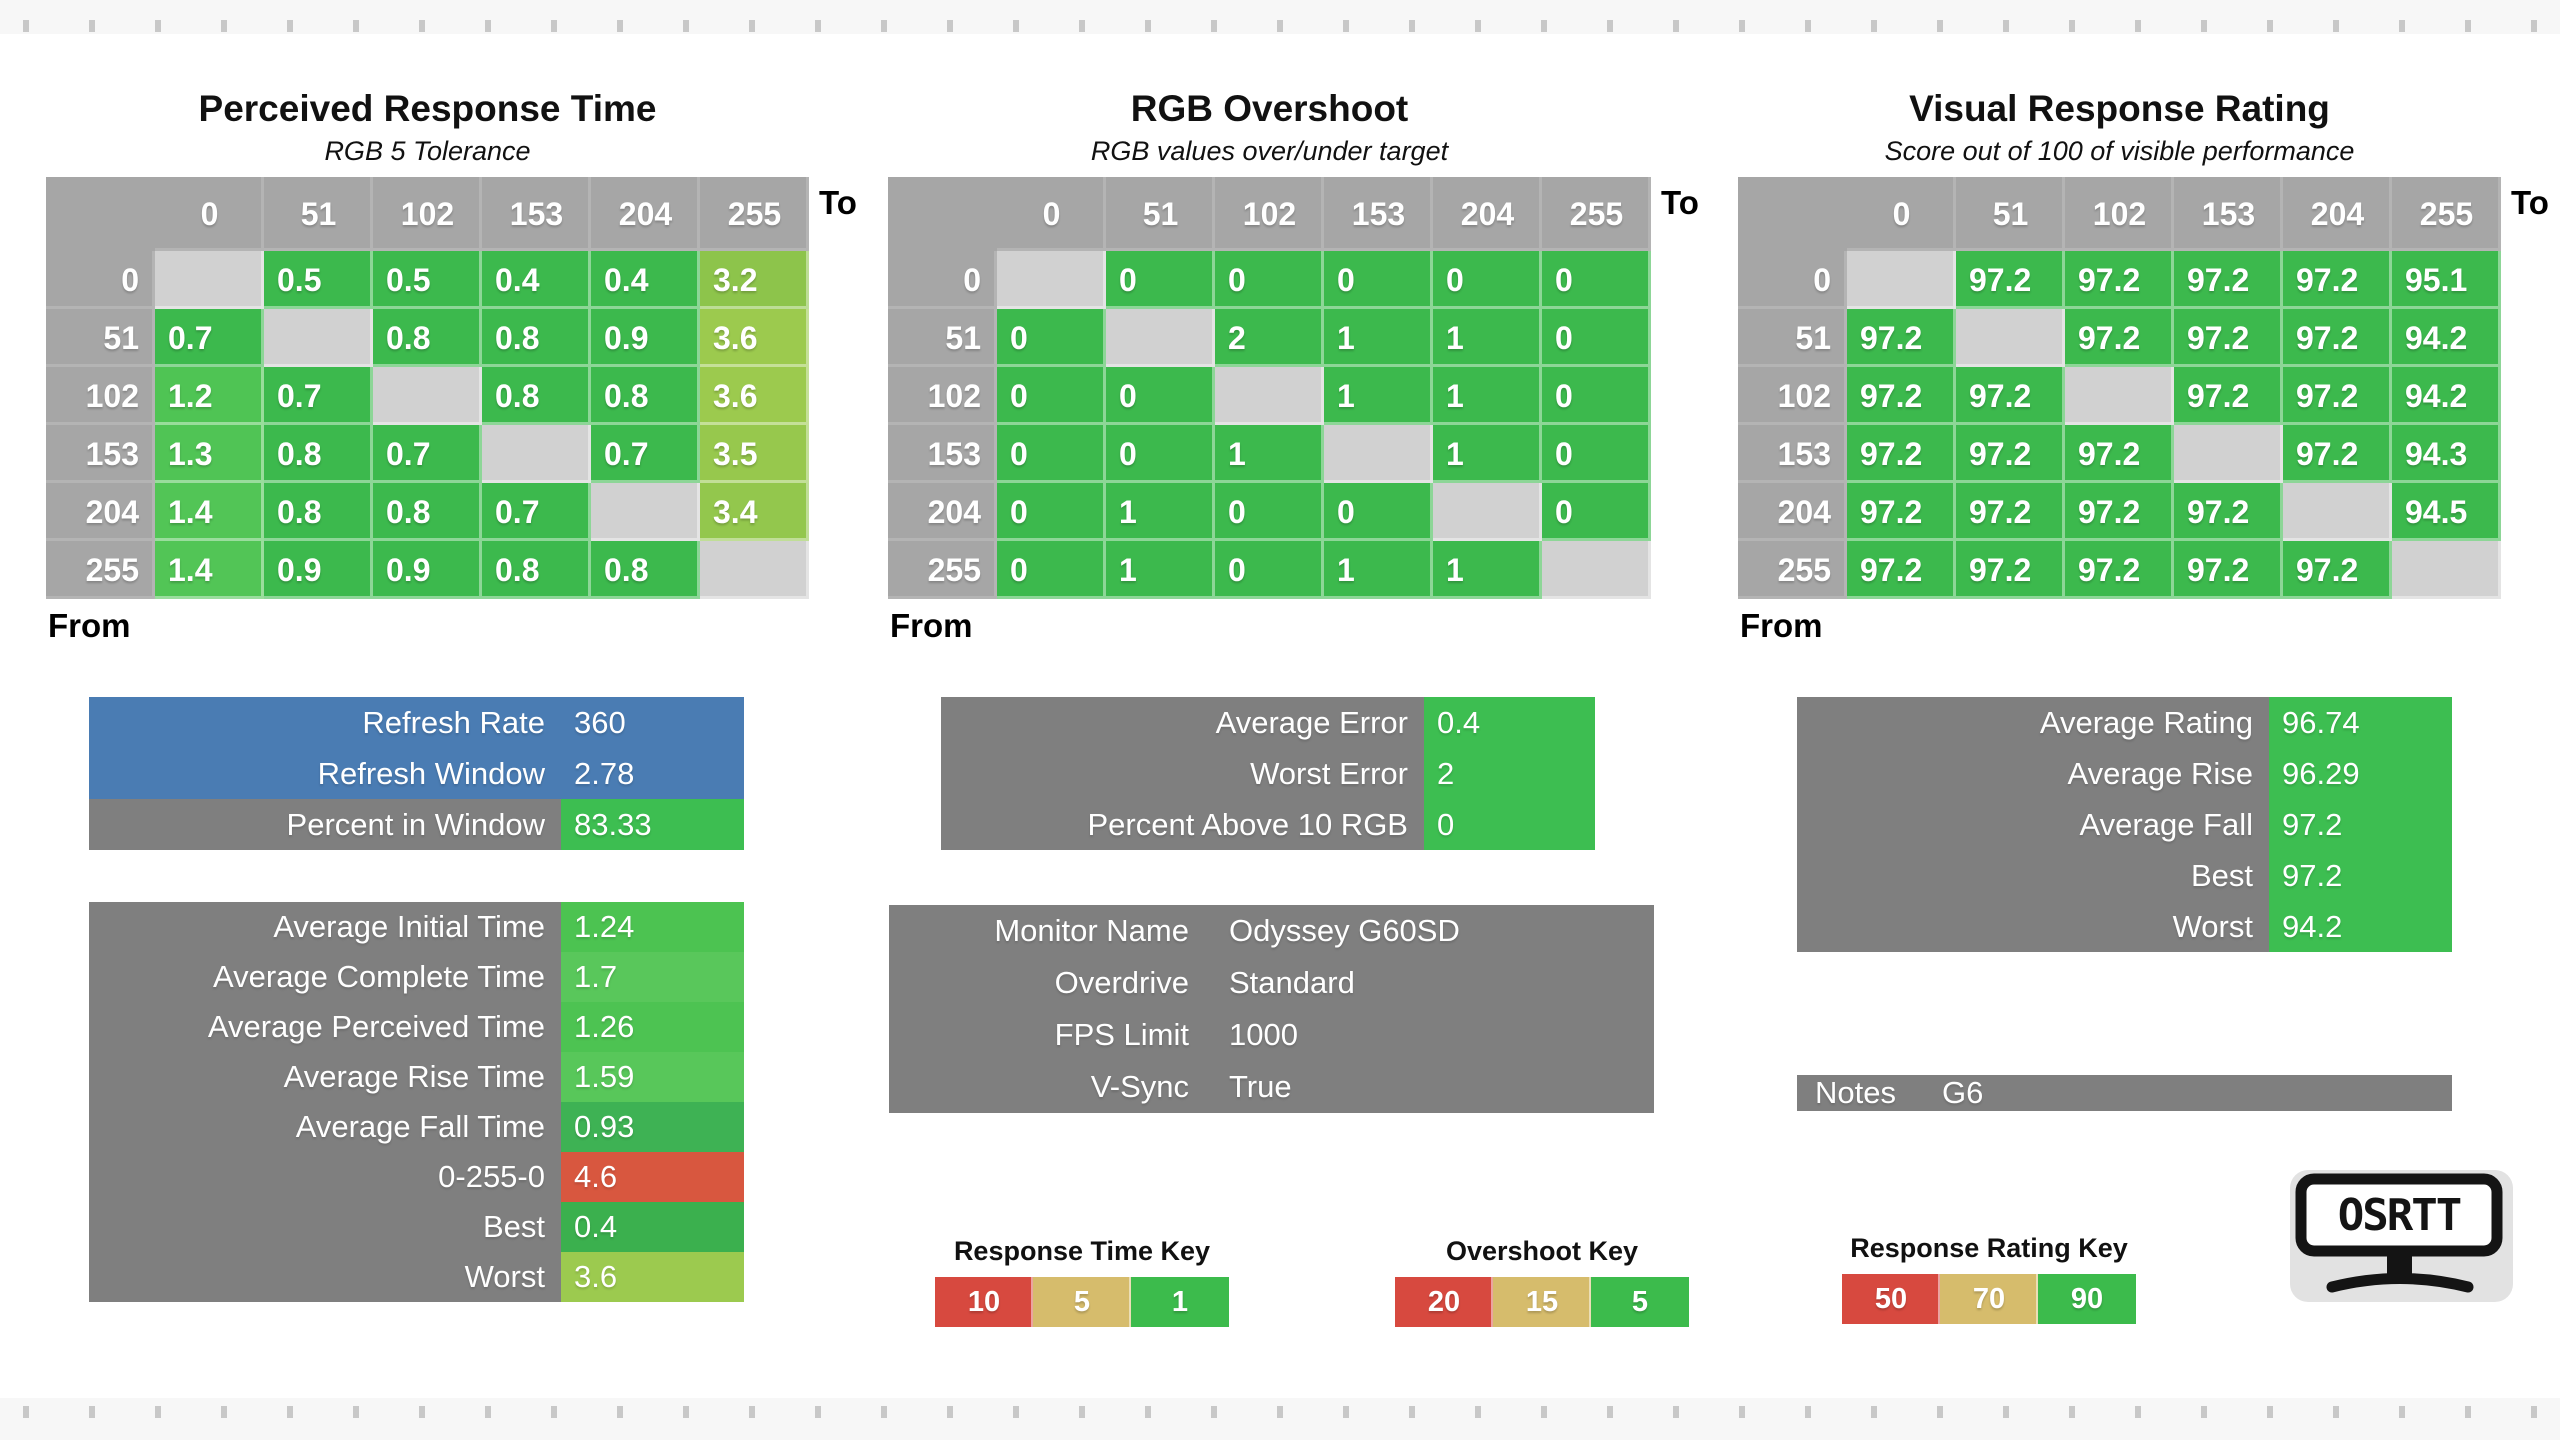 This screenshot has height=1440, width=2560. Describe the element at coordinates (1047, 1035) in the screenshot. I see `panel-label: FPS Limit` at that location.